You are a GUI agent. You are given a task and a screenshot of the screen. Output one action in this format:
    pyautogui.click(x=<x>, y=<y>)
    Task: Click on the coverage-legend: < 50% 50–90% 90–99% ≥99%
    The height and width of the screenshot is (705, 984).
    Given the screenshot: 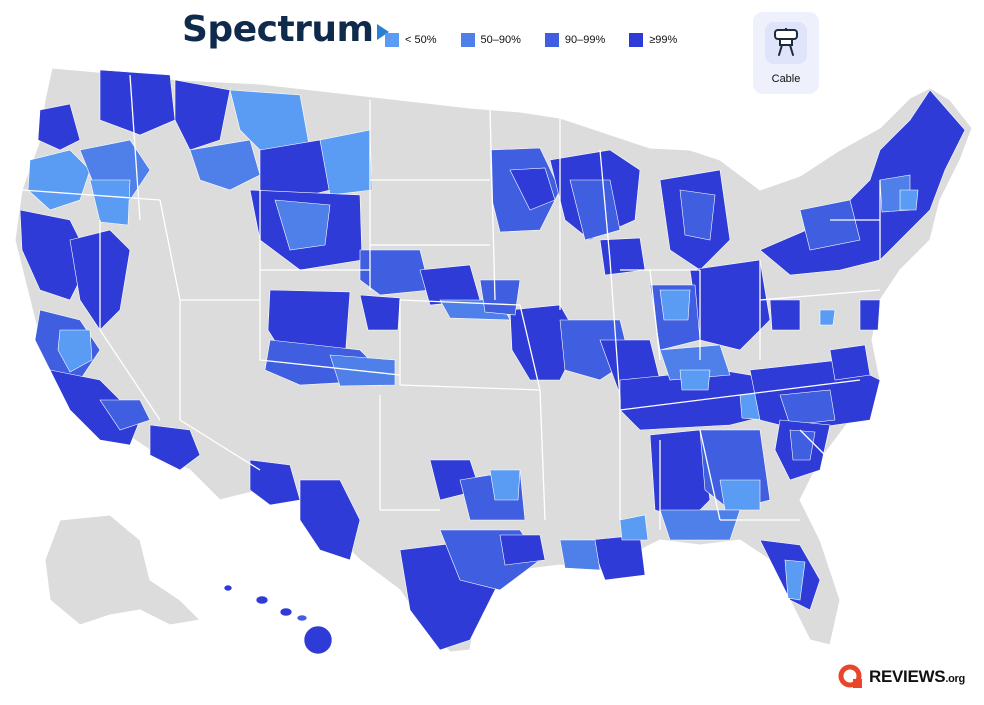 What is the action you would take?
    pyautogui.click(x=543, y=40)
    